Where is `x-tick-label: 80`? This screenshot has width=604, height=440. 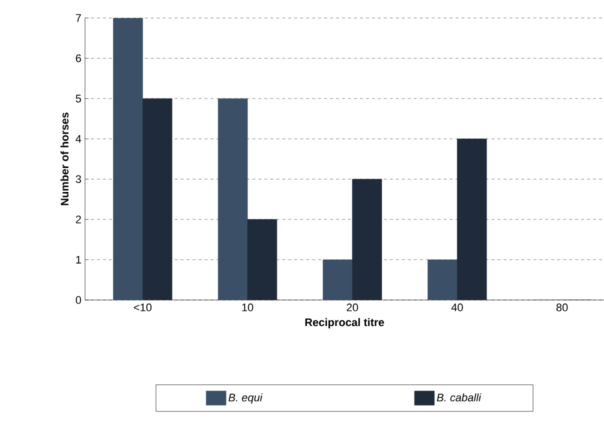 x-tick-label: 80 is located at coordinates (562, 308).